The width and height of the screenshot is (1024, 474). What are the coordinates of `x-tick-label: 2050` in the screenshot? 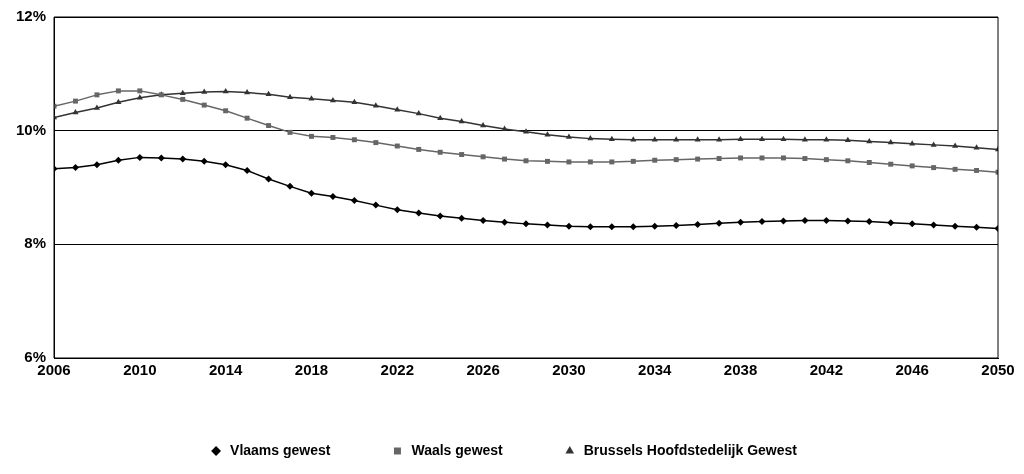 It's located at (998, 370).